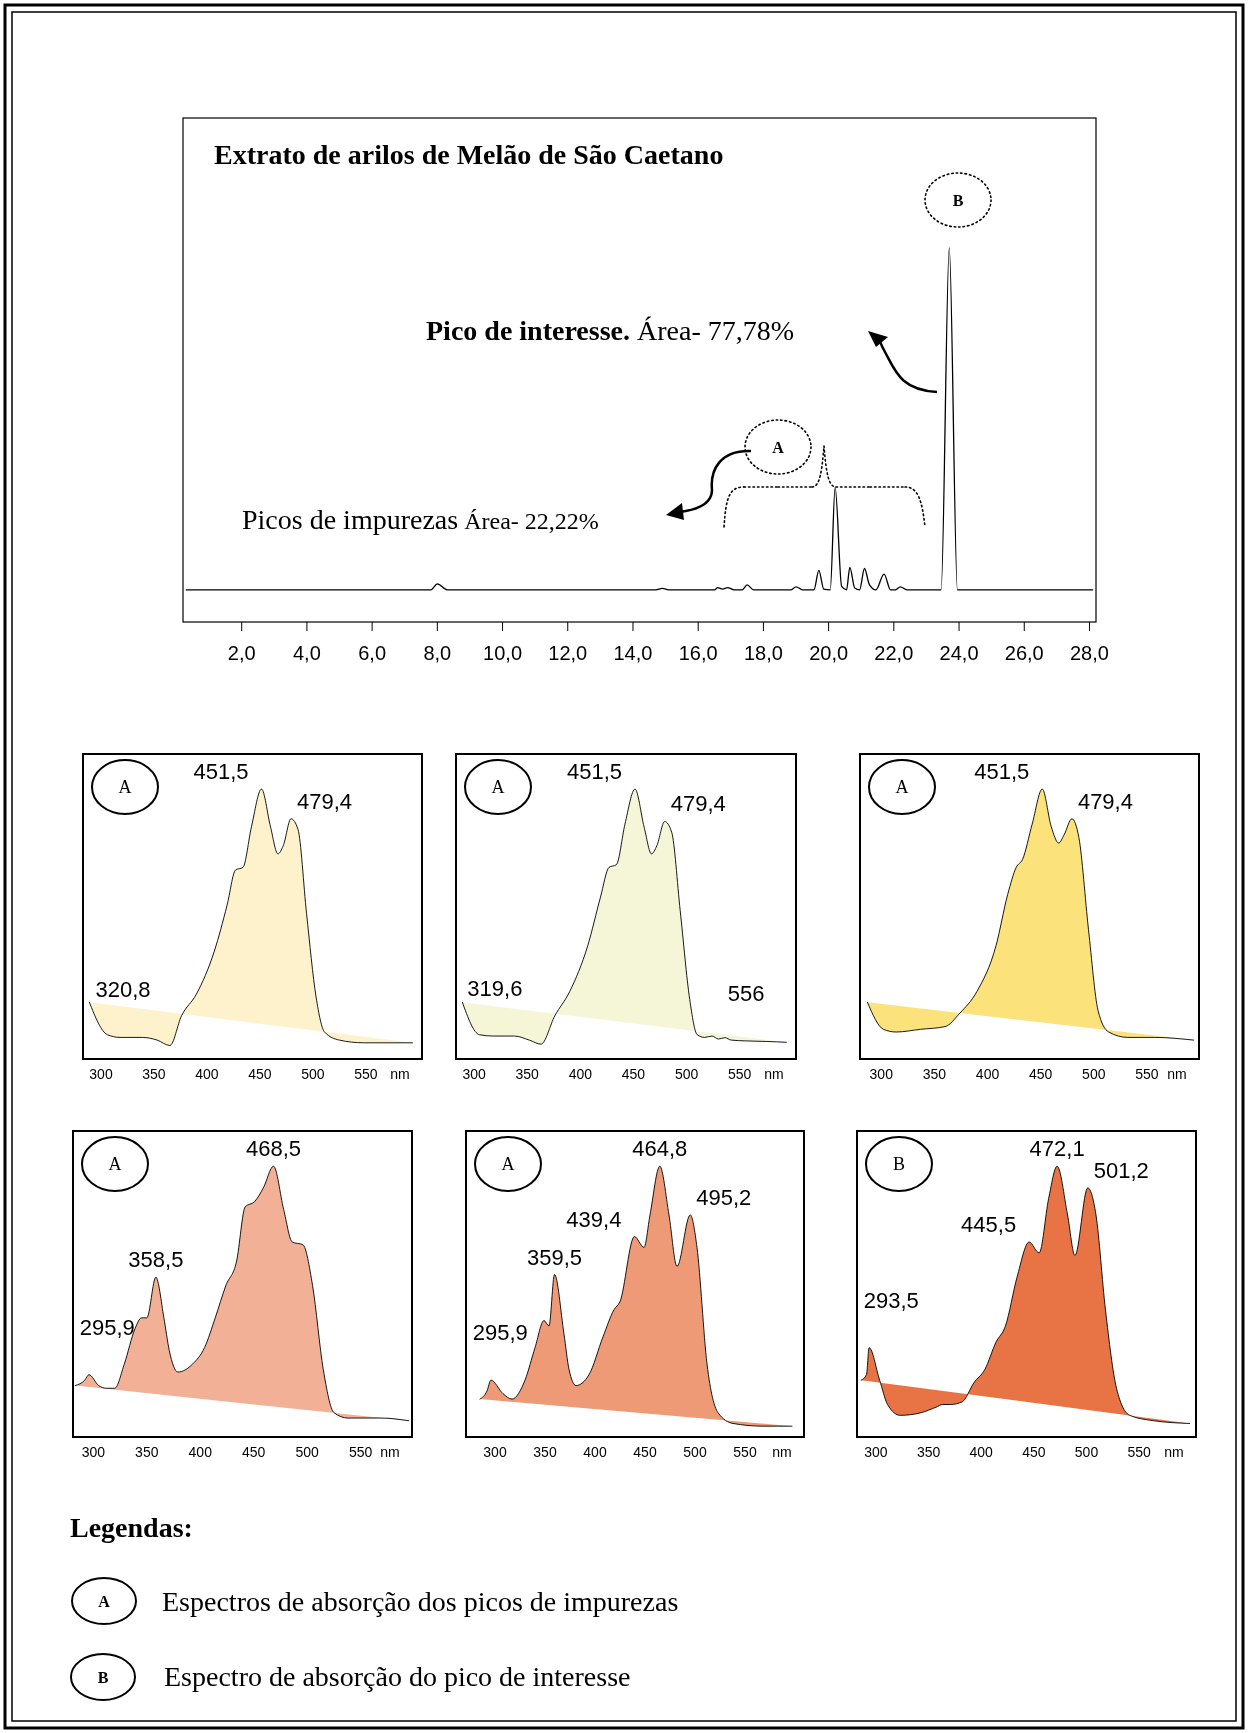  I want to click on x-tick-label: 10,0, so click(503, 653).